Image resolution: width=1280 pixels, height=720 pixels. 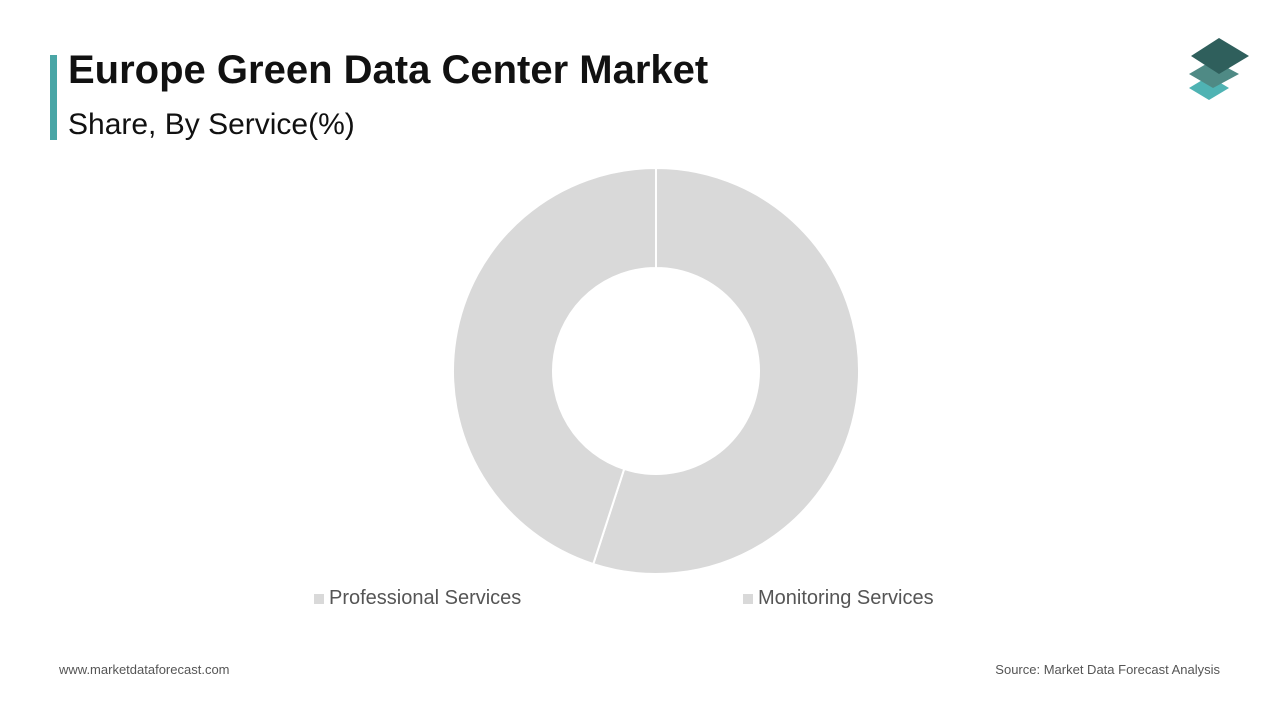 I want to click on legend-item-professional-services: Professional Services, so click(x=417, y=598).